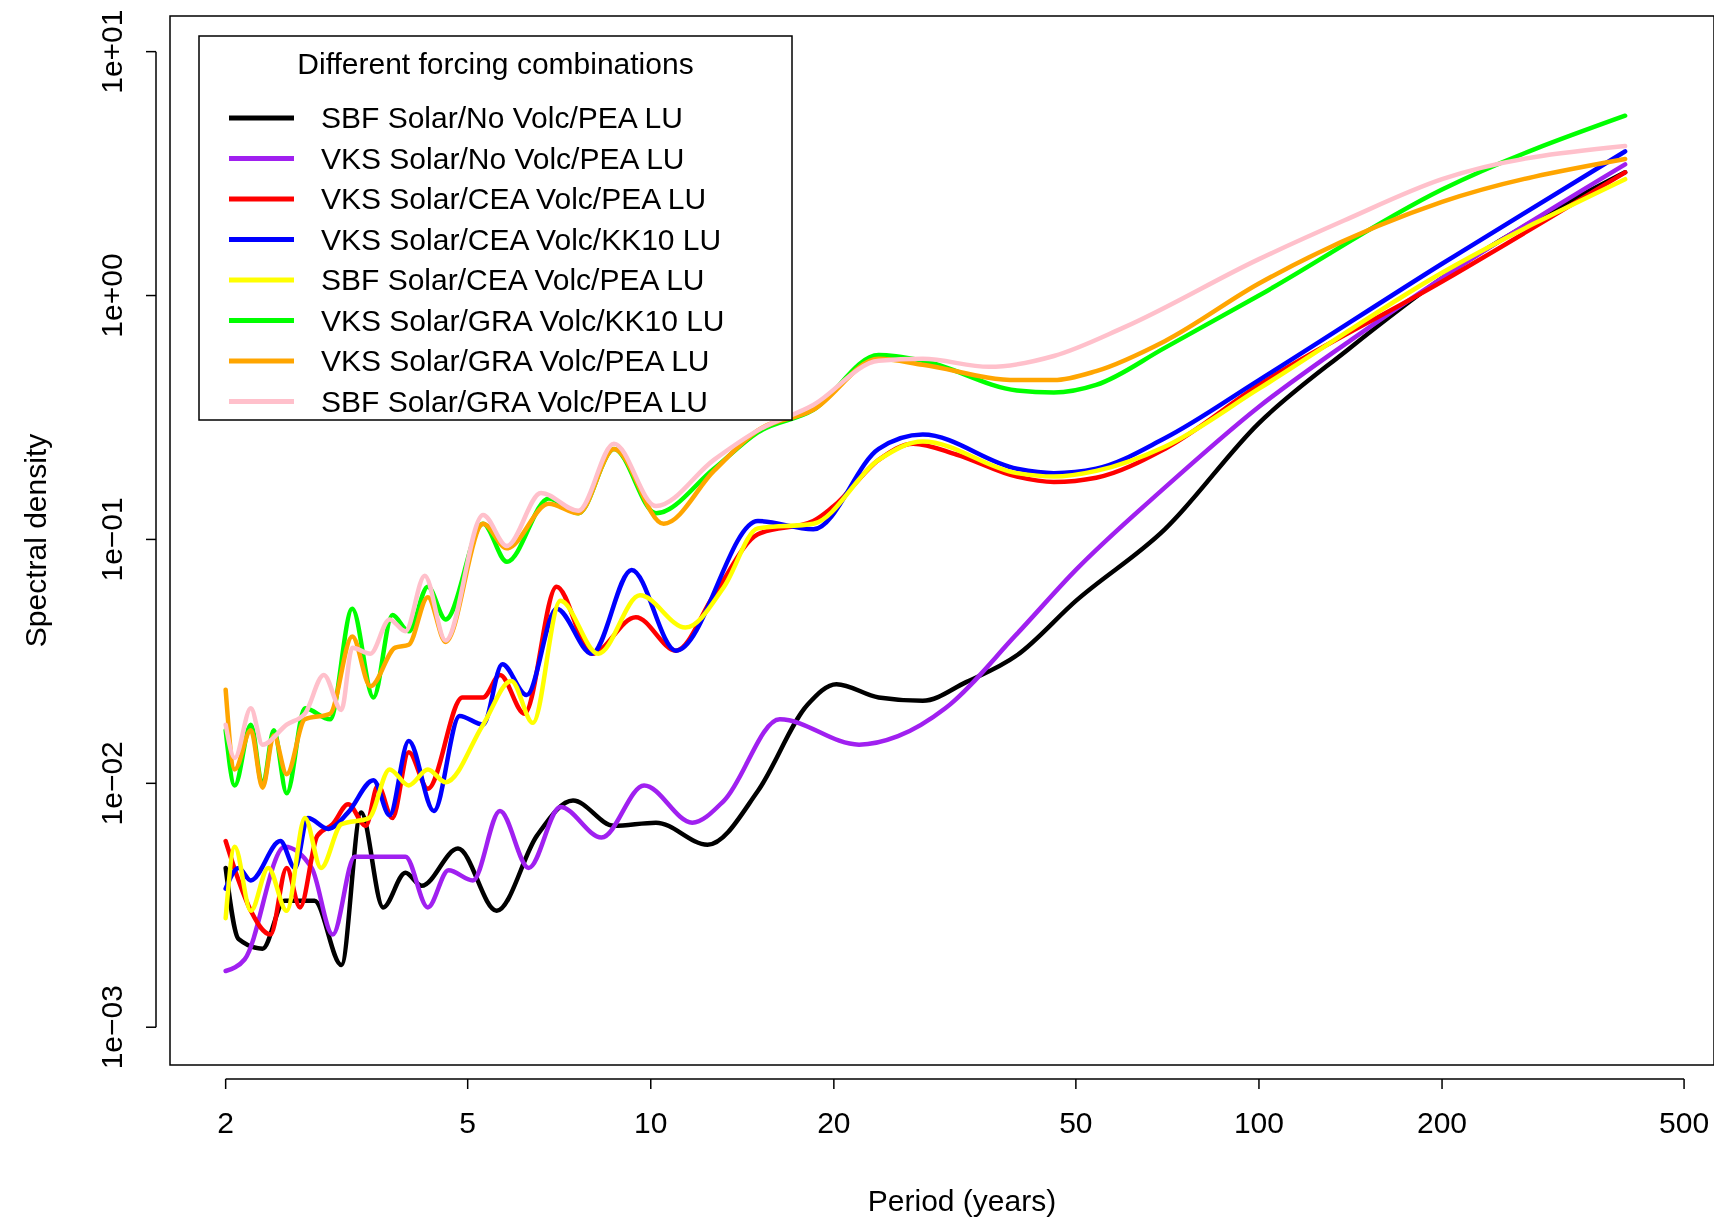 The width and height of the screenshot is (1722, 1225). What do you see at coordinates (111, 783) in the screenshot?
I see `y-tick-label: 1e−02` at bounding box center [111, 783].